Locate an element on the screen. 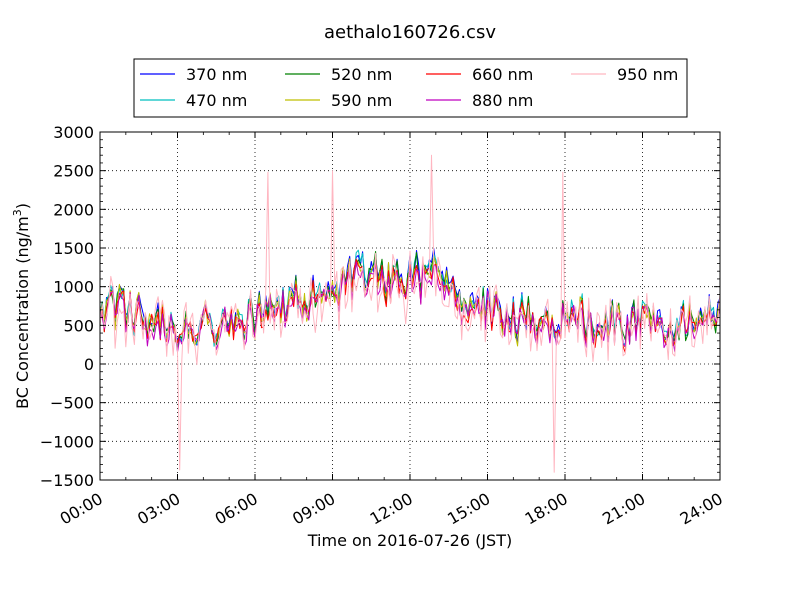 The width and height of the screenshot is (800, 600). legend-label: 660 nm is located at coordinates (502, 74).